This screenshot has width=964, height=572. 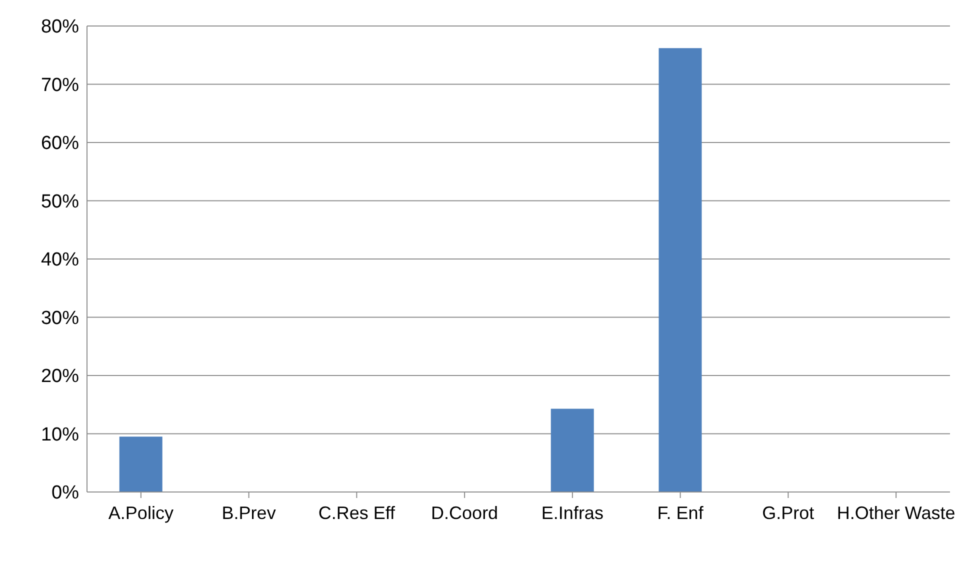 I want to click on y-tick-label: 80%, so click(x=60, y=27).